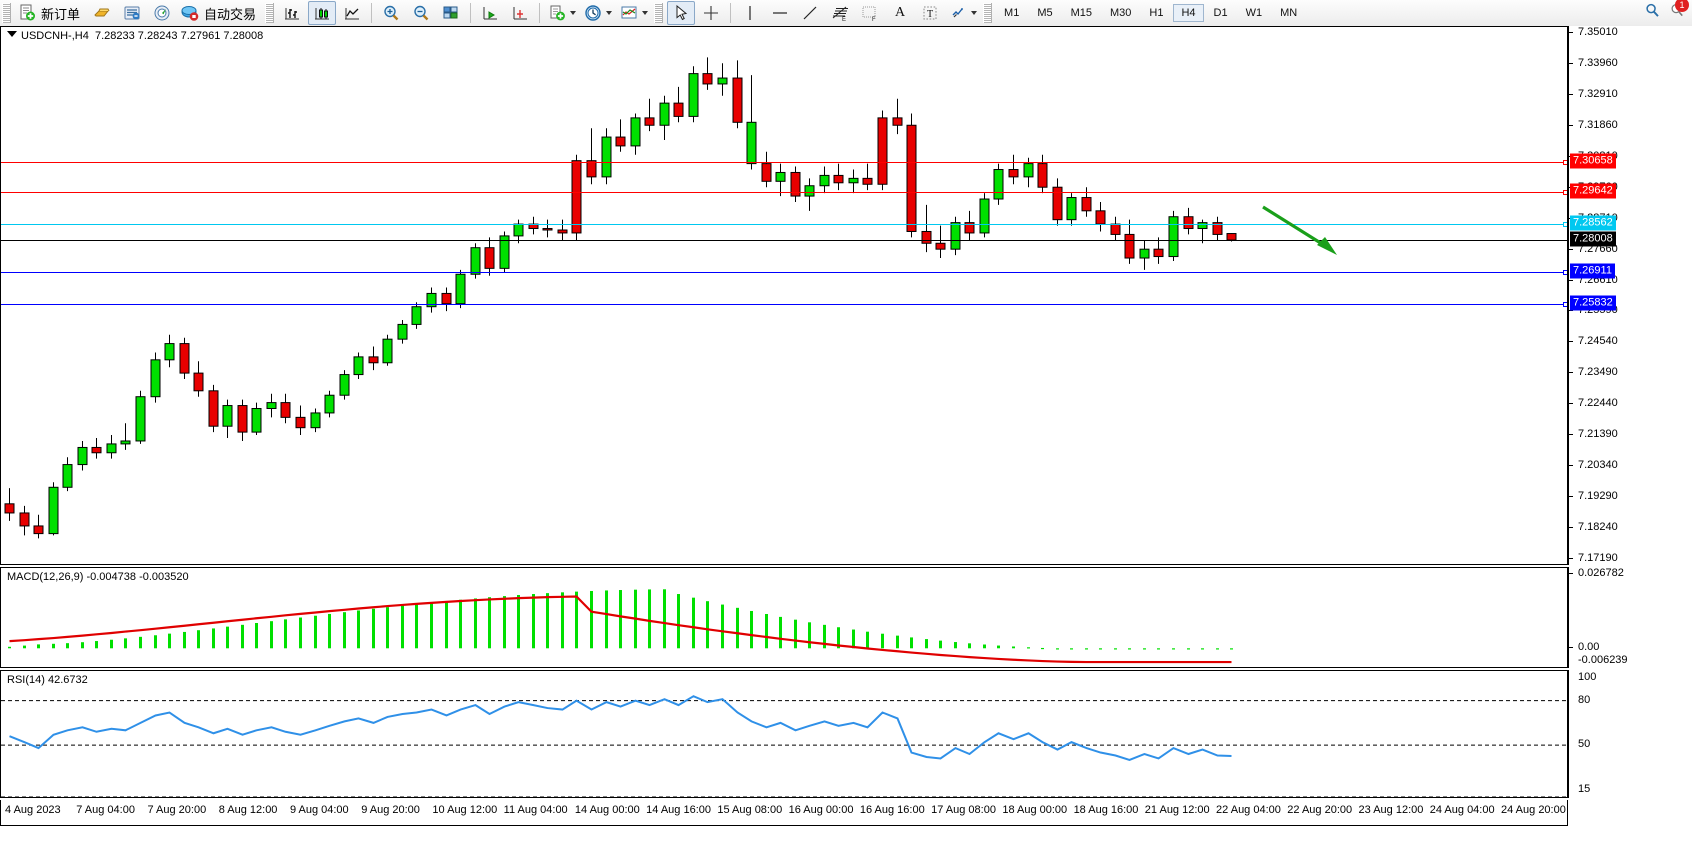 The height and width of the screenshot is (852, 1692). I want to click on time-tick: 7 Aug 20:00, so click(177, 810).